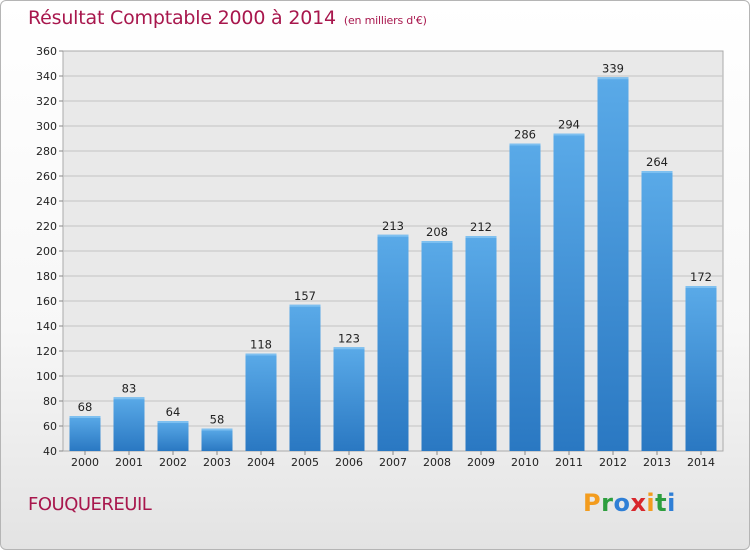 The width and height of the screenshot is (750, 550). I want to click on value-label: 157, so click(305, 296).